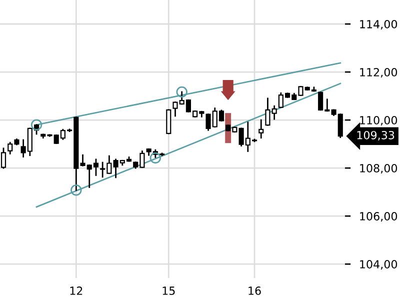 The height and width of the screenshot is (300, 400). What do you see at coordinates (375, 135) in the screenshot?
I see `text: 109,33` at bounding box center [375, 135].